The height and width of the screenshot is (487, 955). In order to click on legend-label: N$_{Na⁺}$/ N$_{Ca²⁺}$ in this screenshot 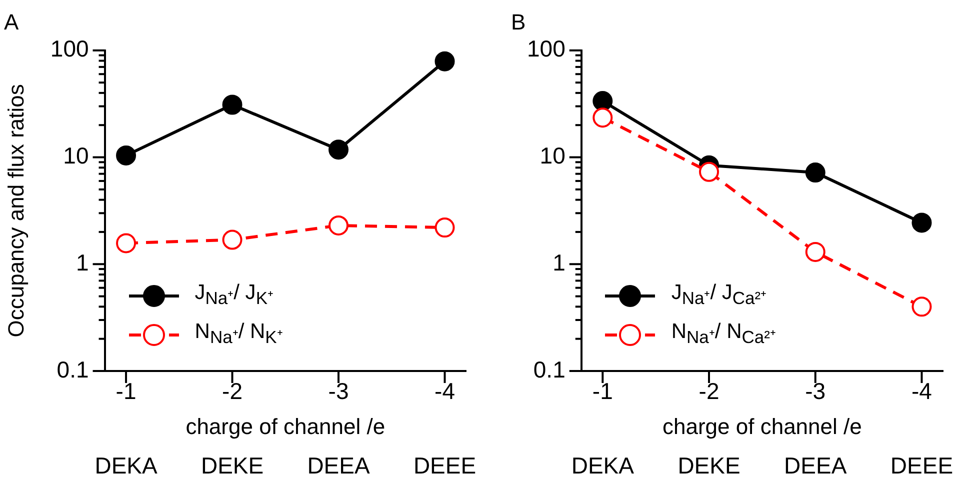, I will do `click(723, 334)`.